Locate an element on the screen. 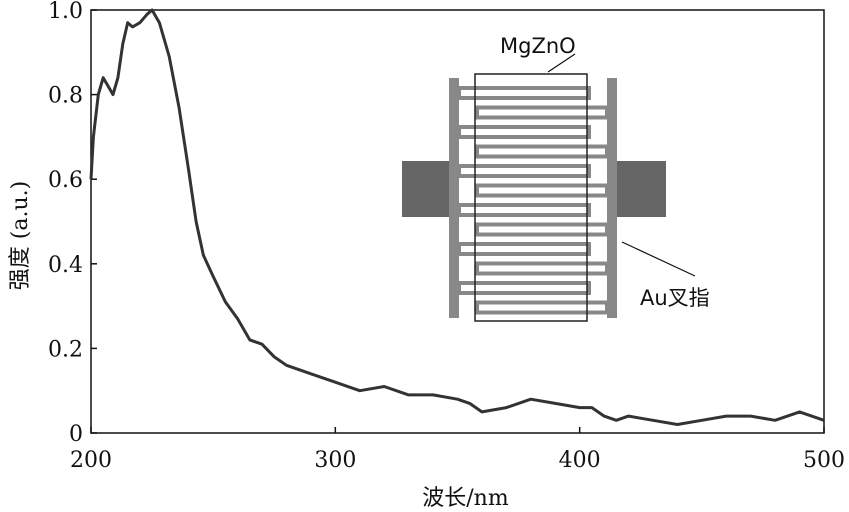 This screenshot has height=512, width=849. y-tick-label: 0 is located at coordinates (76, 434).